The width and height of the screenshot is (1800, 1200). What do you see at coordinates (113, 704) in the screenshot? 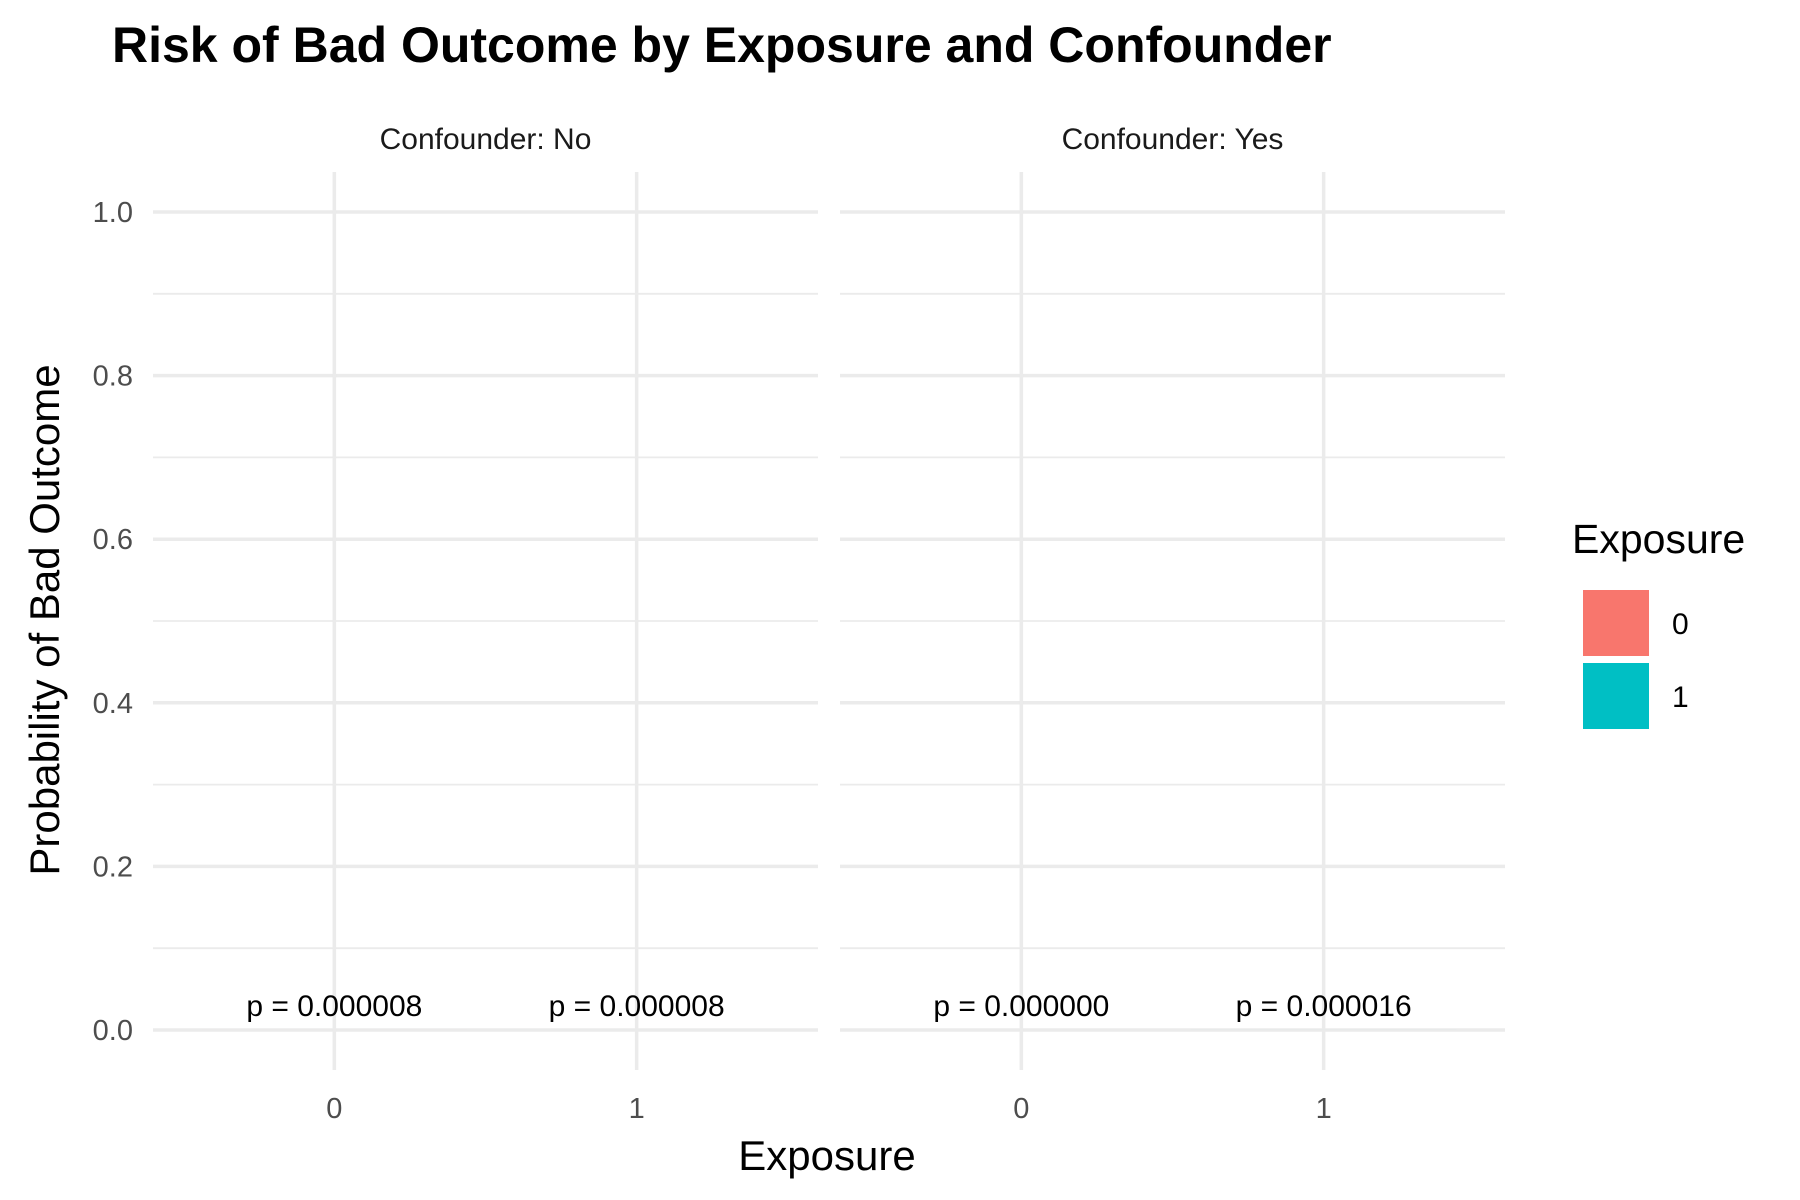
I see `y-tick-label: 0.4` at bounding box center [113, 704].